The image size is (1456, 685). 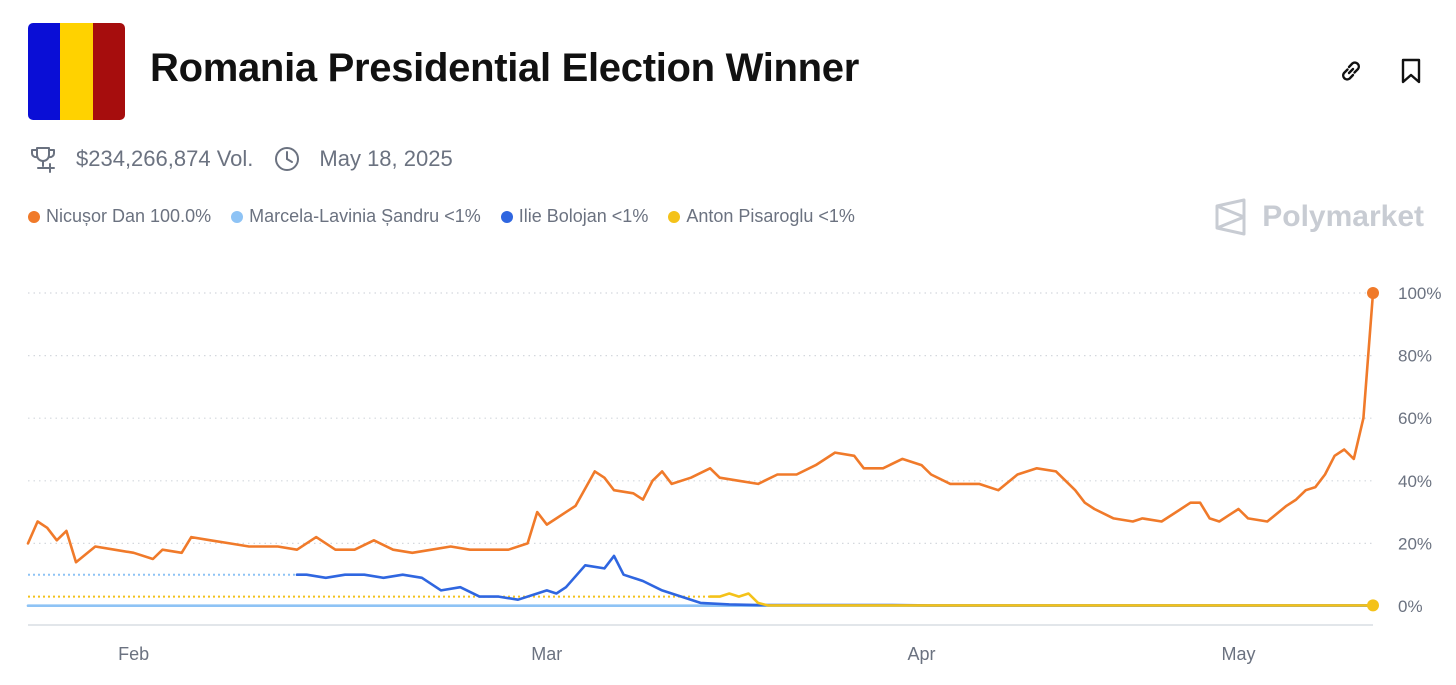 What do you see at coordinates (296, 159) in the screenshot?
I see `clock-icon` at bounding box center [296, 159].